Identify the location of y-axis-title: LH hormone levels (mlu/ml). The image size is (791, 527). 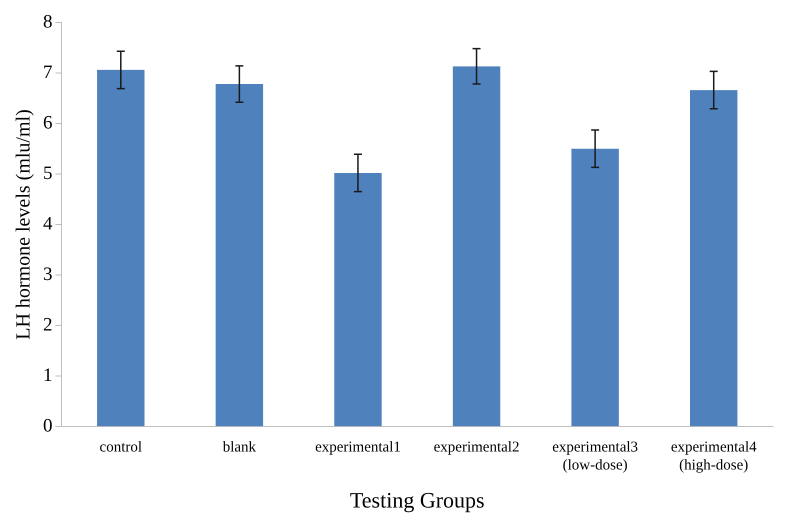
(23, 224).